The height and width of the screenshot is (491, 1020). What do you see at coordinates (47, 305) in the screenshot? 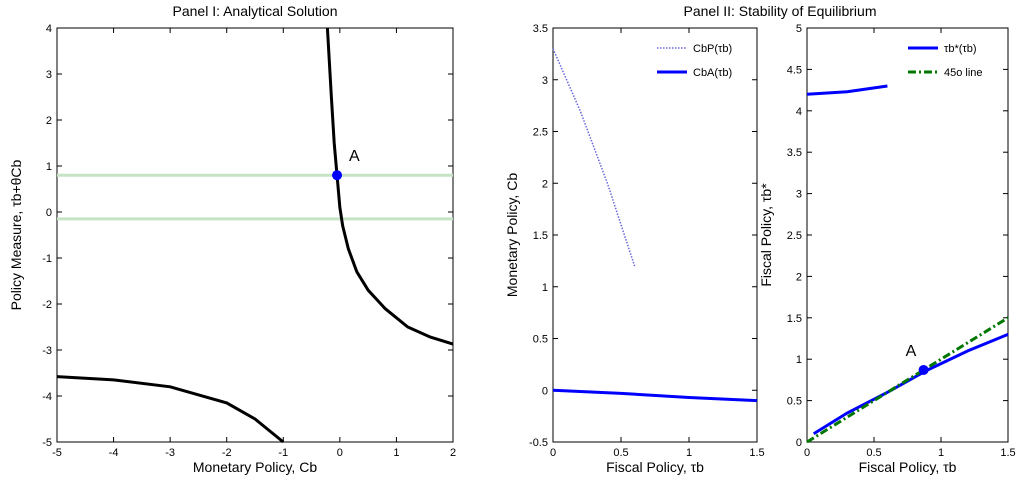
I see `y-tick-label: -2` at bounding box center [47, 305].